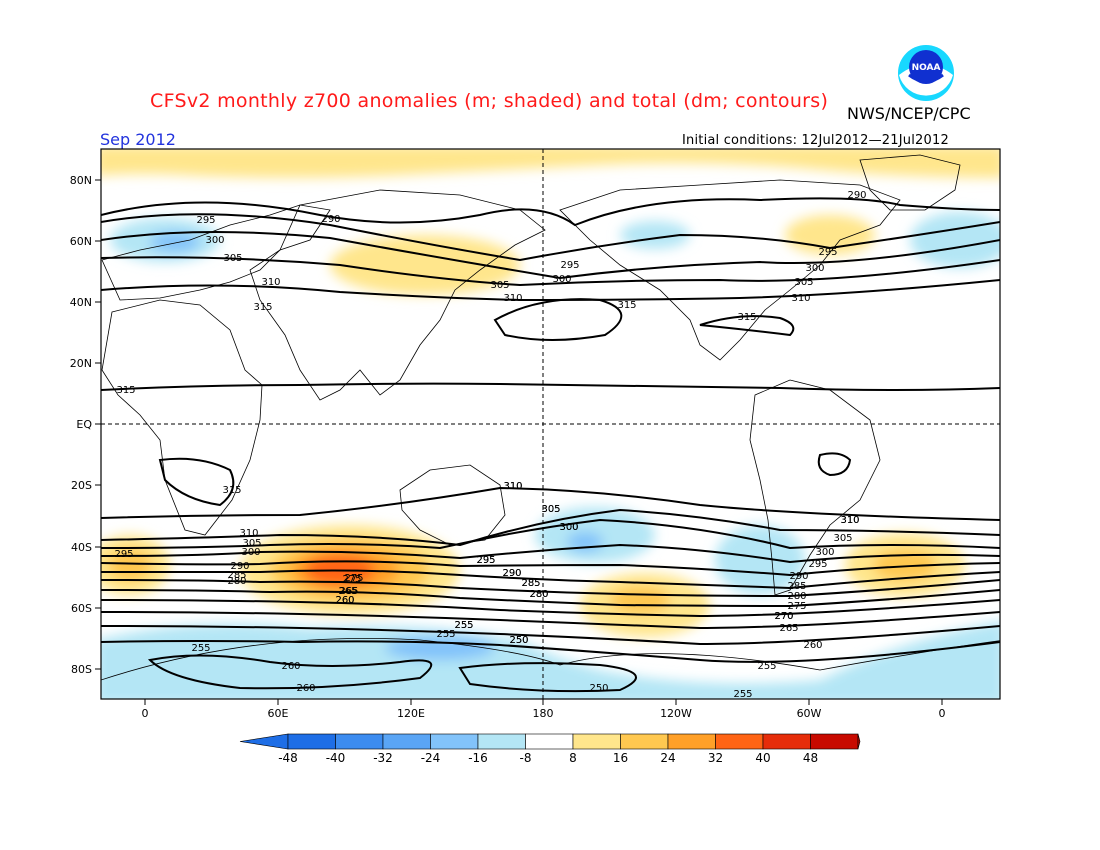 The height and width of the screenshot is (850, 1100). I want to click on colorbar-label: 48, so click(810, 758).